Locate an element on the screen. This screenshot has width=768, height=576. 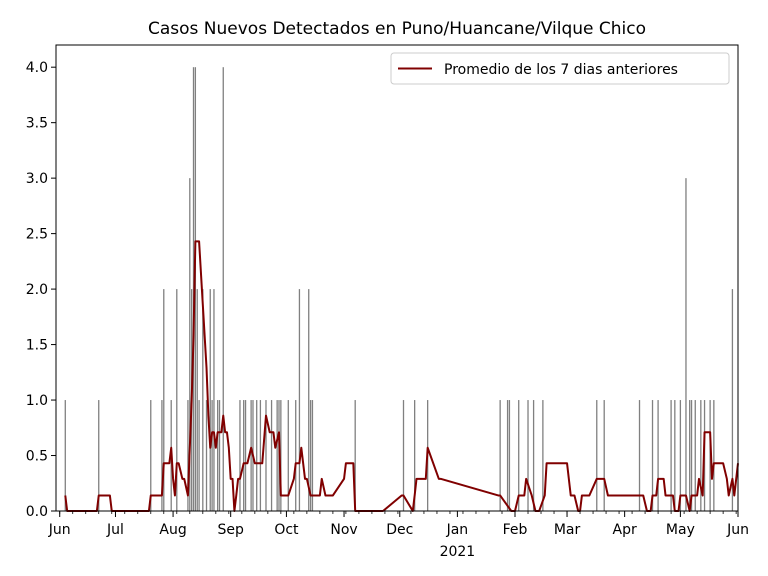
x-tick-label: Jan is located at coordinates (457, 530).